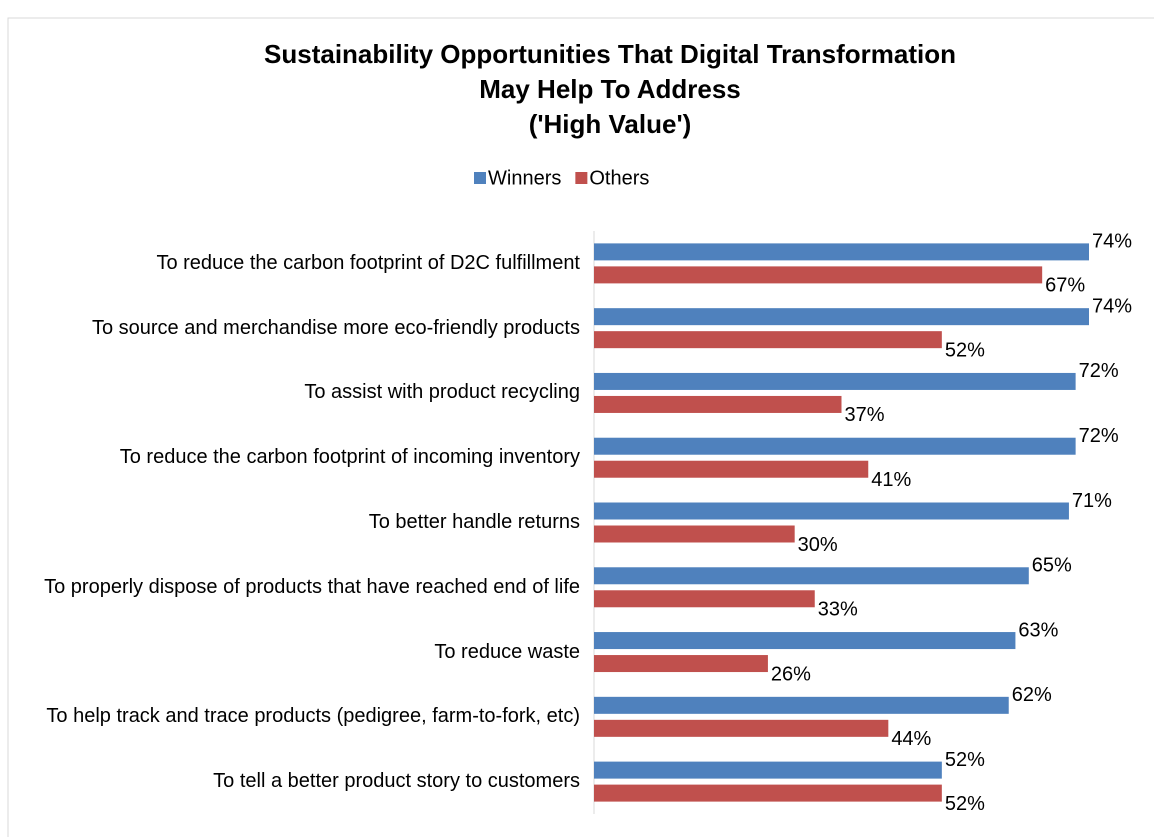  I want to click on data-label: 30%, so click(818, 545).